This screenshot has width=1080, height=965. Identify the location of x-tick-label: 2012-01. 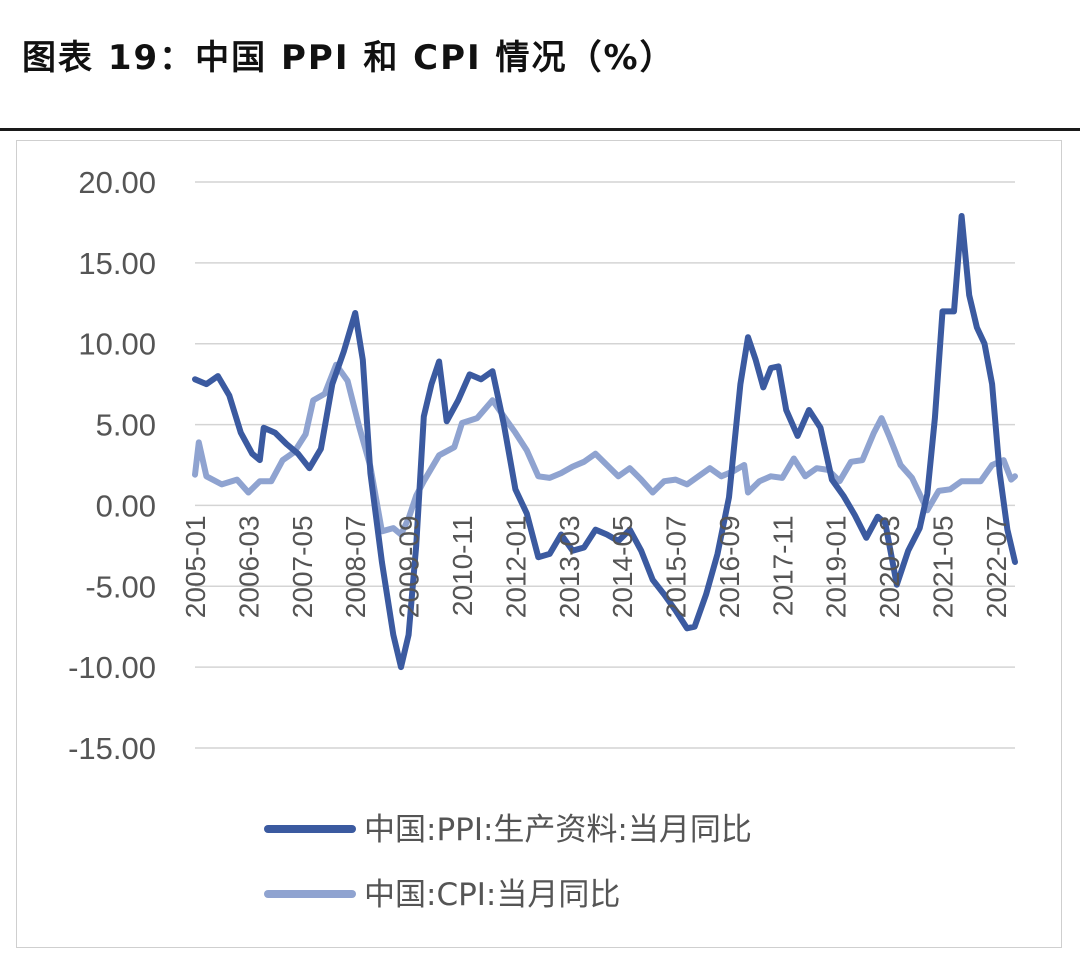
(515, 566).